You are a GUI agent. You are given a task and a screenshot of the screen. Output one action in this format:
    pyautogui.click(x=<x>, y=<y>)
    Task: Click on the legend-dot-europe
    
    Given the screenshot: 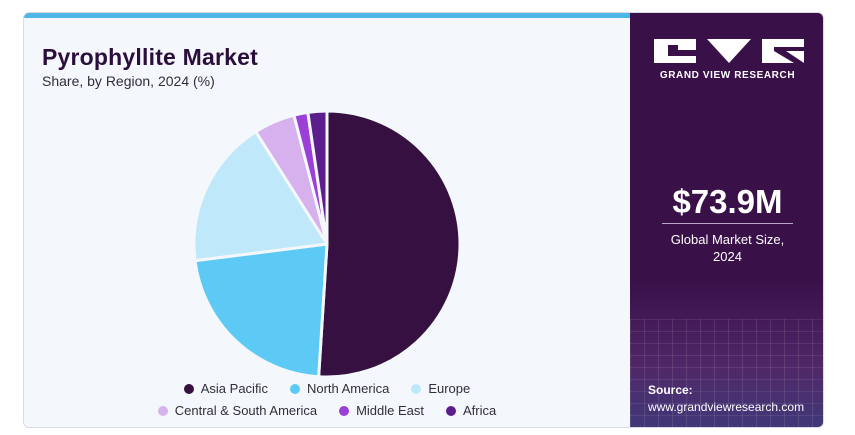 What is the action you would take?
    pyautogui.click(x=416, y=388)
    